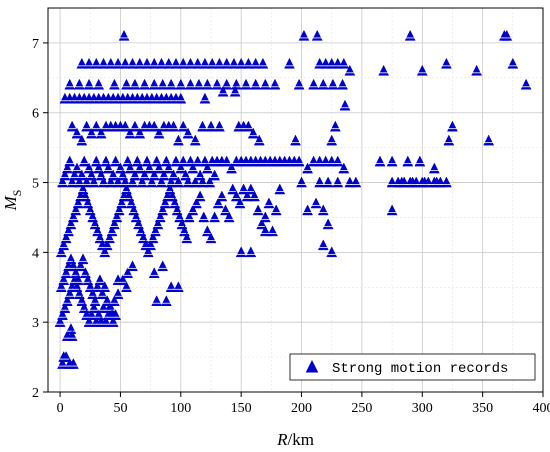 The image size is (550, 452). What do you see at coordinates (282, 439) in the screenshot?
I see `x-axis-label-italic: R` at bounding box center [282, 439].